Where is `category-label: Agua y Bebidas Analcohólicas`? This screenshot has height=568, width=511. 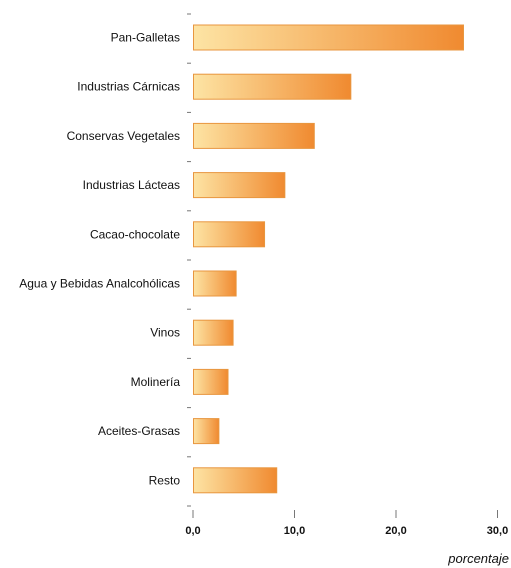 category-label: Agua y Bebidas Analcohólicas is located at coordinates (99, 284).